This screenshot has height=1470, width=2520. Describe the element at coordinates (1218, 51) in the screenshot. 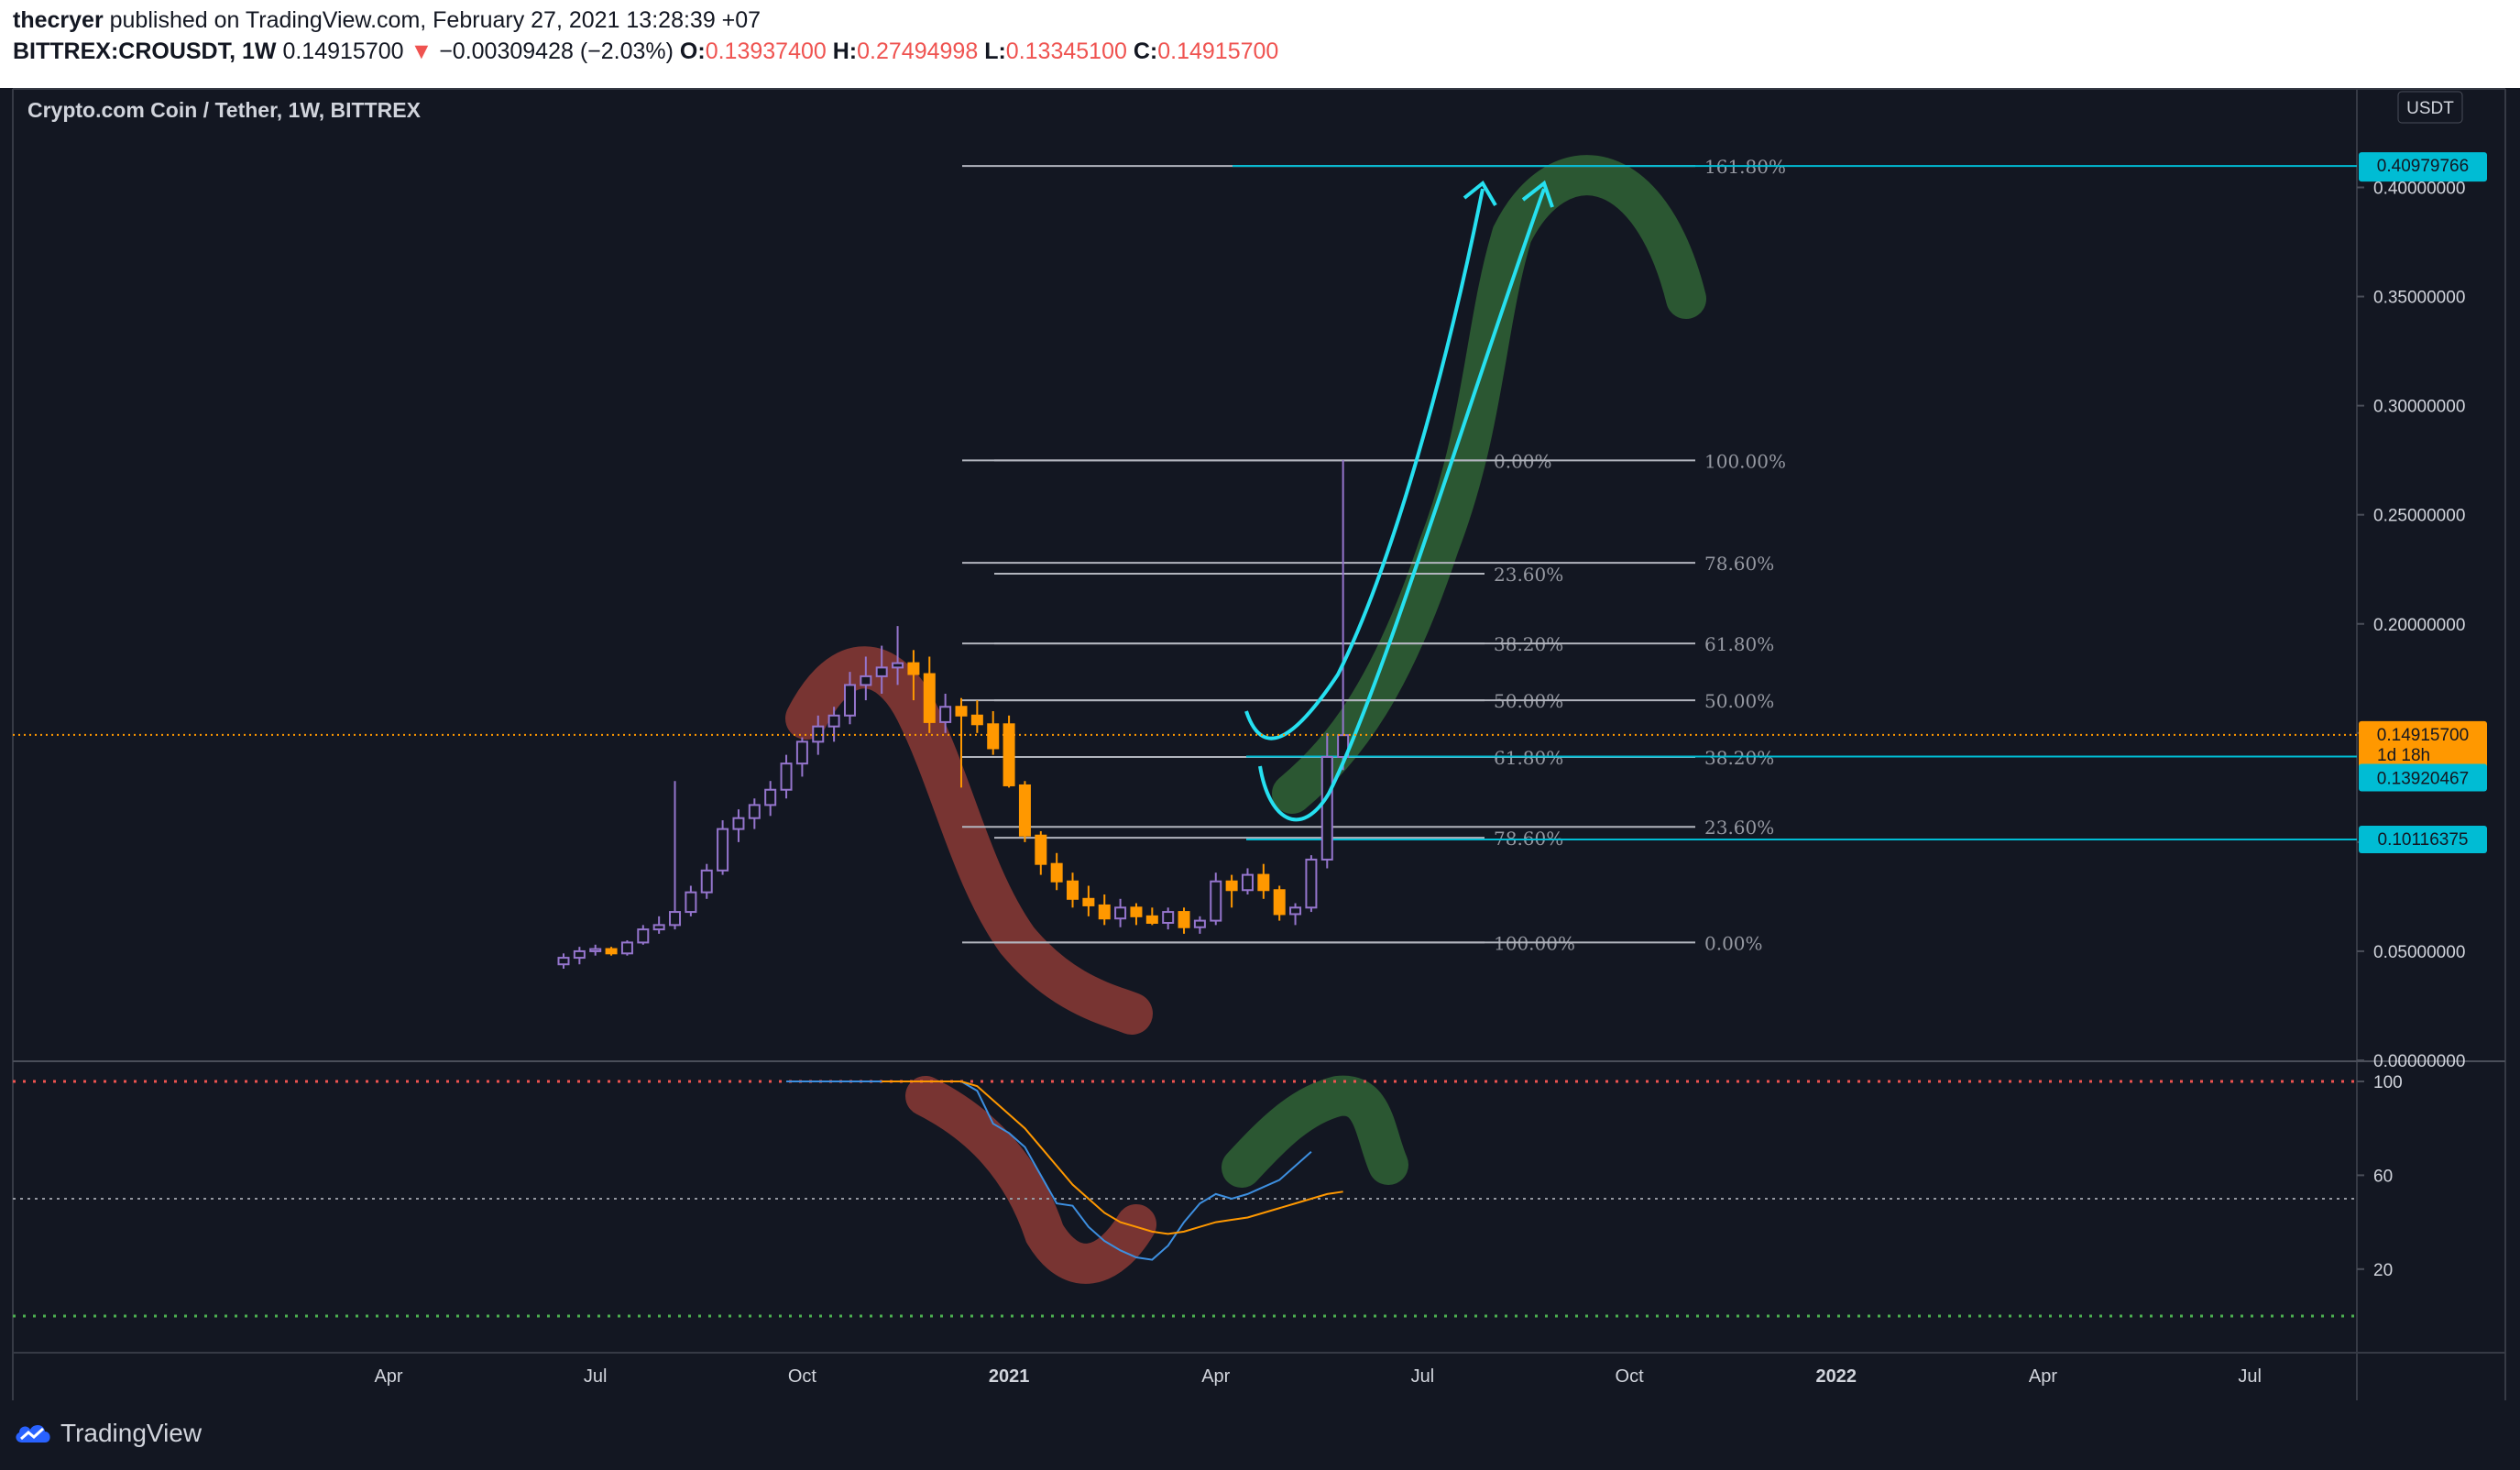

I see `close-value: 0.14915700` at that location.